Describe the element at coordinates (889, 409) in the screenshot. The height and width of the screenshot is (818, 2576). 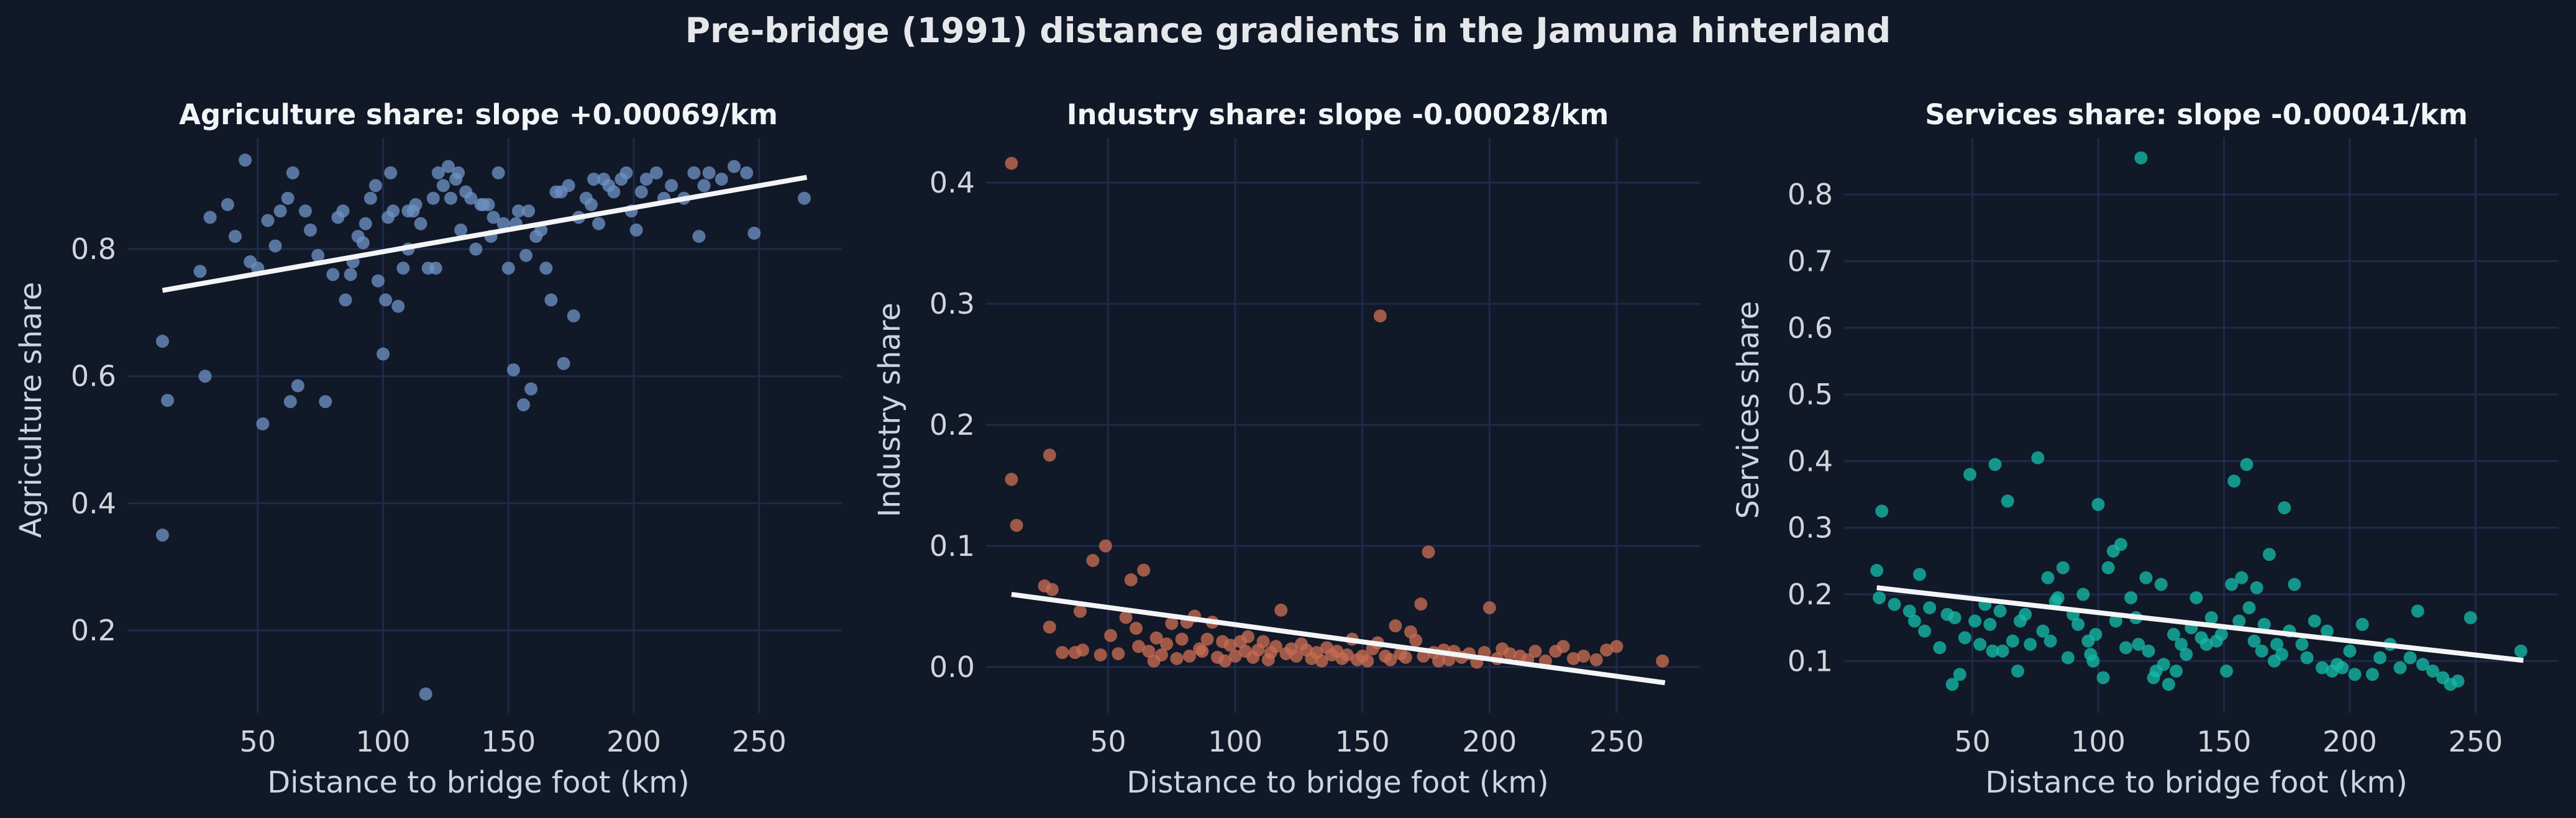
I see `y-axis-label-industry: Industry share` at that location.